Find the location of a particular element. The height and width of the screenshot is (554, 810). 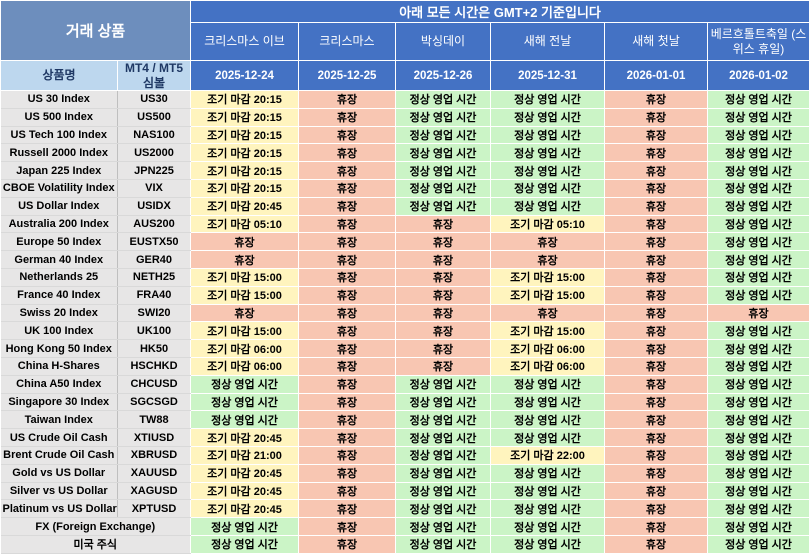

product-name: Netherlands 25 is located at coordinates (59, 277).